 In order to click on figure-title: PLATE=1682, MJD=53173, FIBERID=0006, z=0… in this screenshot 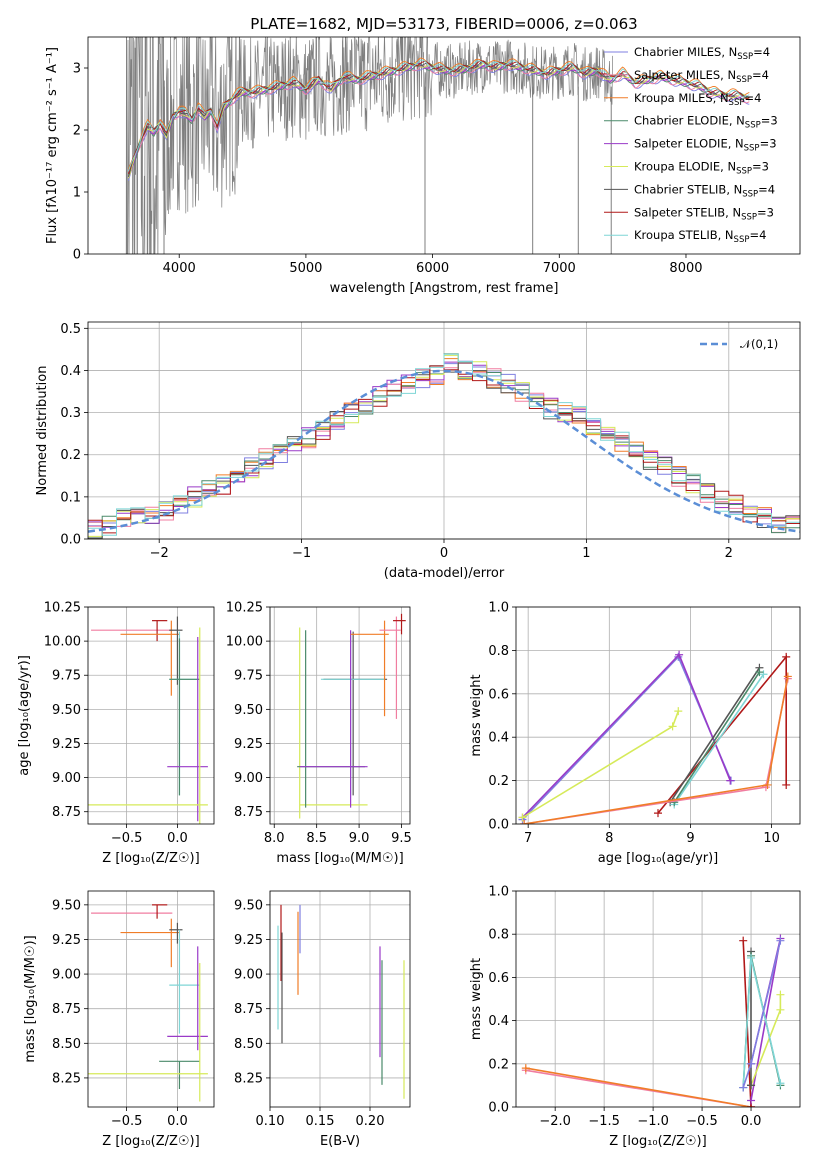, I will do `click(443, 24)`.